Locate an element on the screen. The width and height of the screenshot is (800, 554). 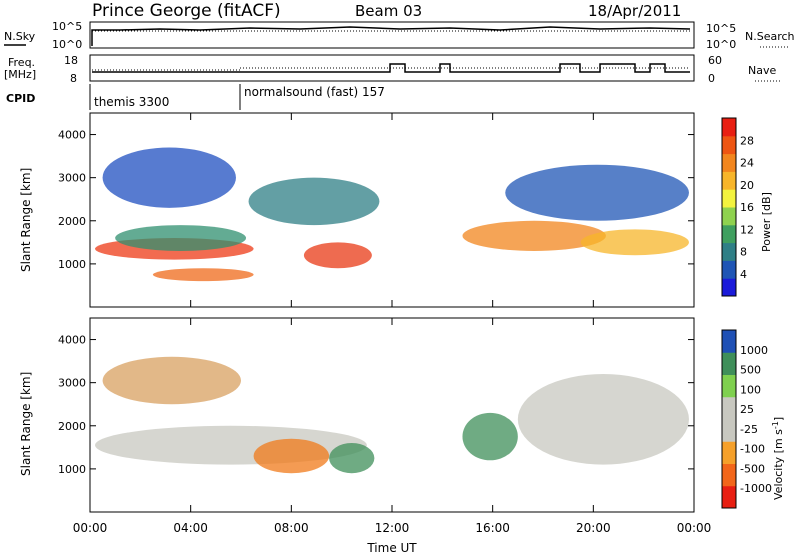
colorbar-tick-label: -25 is located at coordinates (749, 429).